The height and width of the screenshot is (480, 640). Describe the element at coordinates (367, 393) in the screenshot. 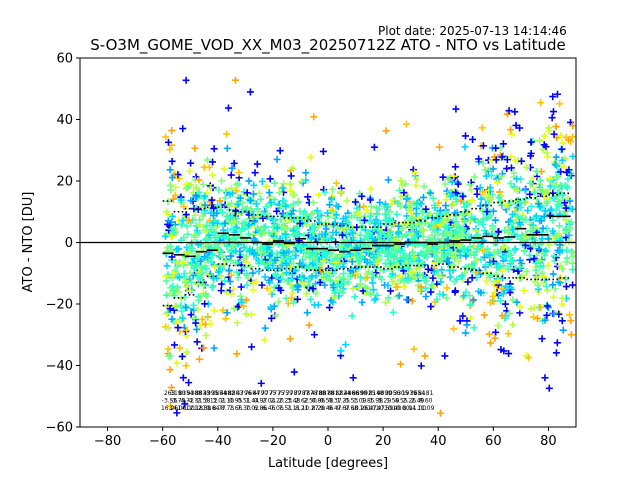

I see `bin-annotation-text: 9925` at that location.